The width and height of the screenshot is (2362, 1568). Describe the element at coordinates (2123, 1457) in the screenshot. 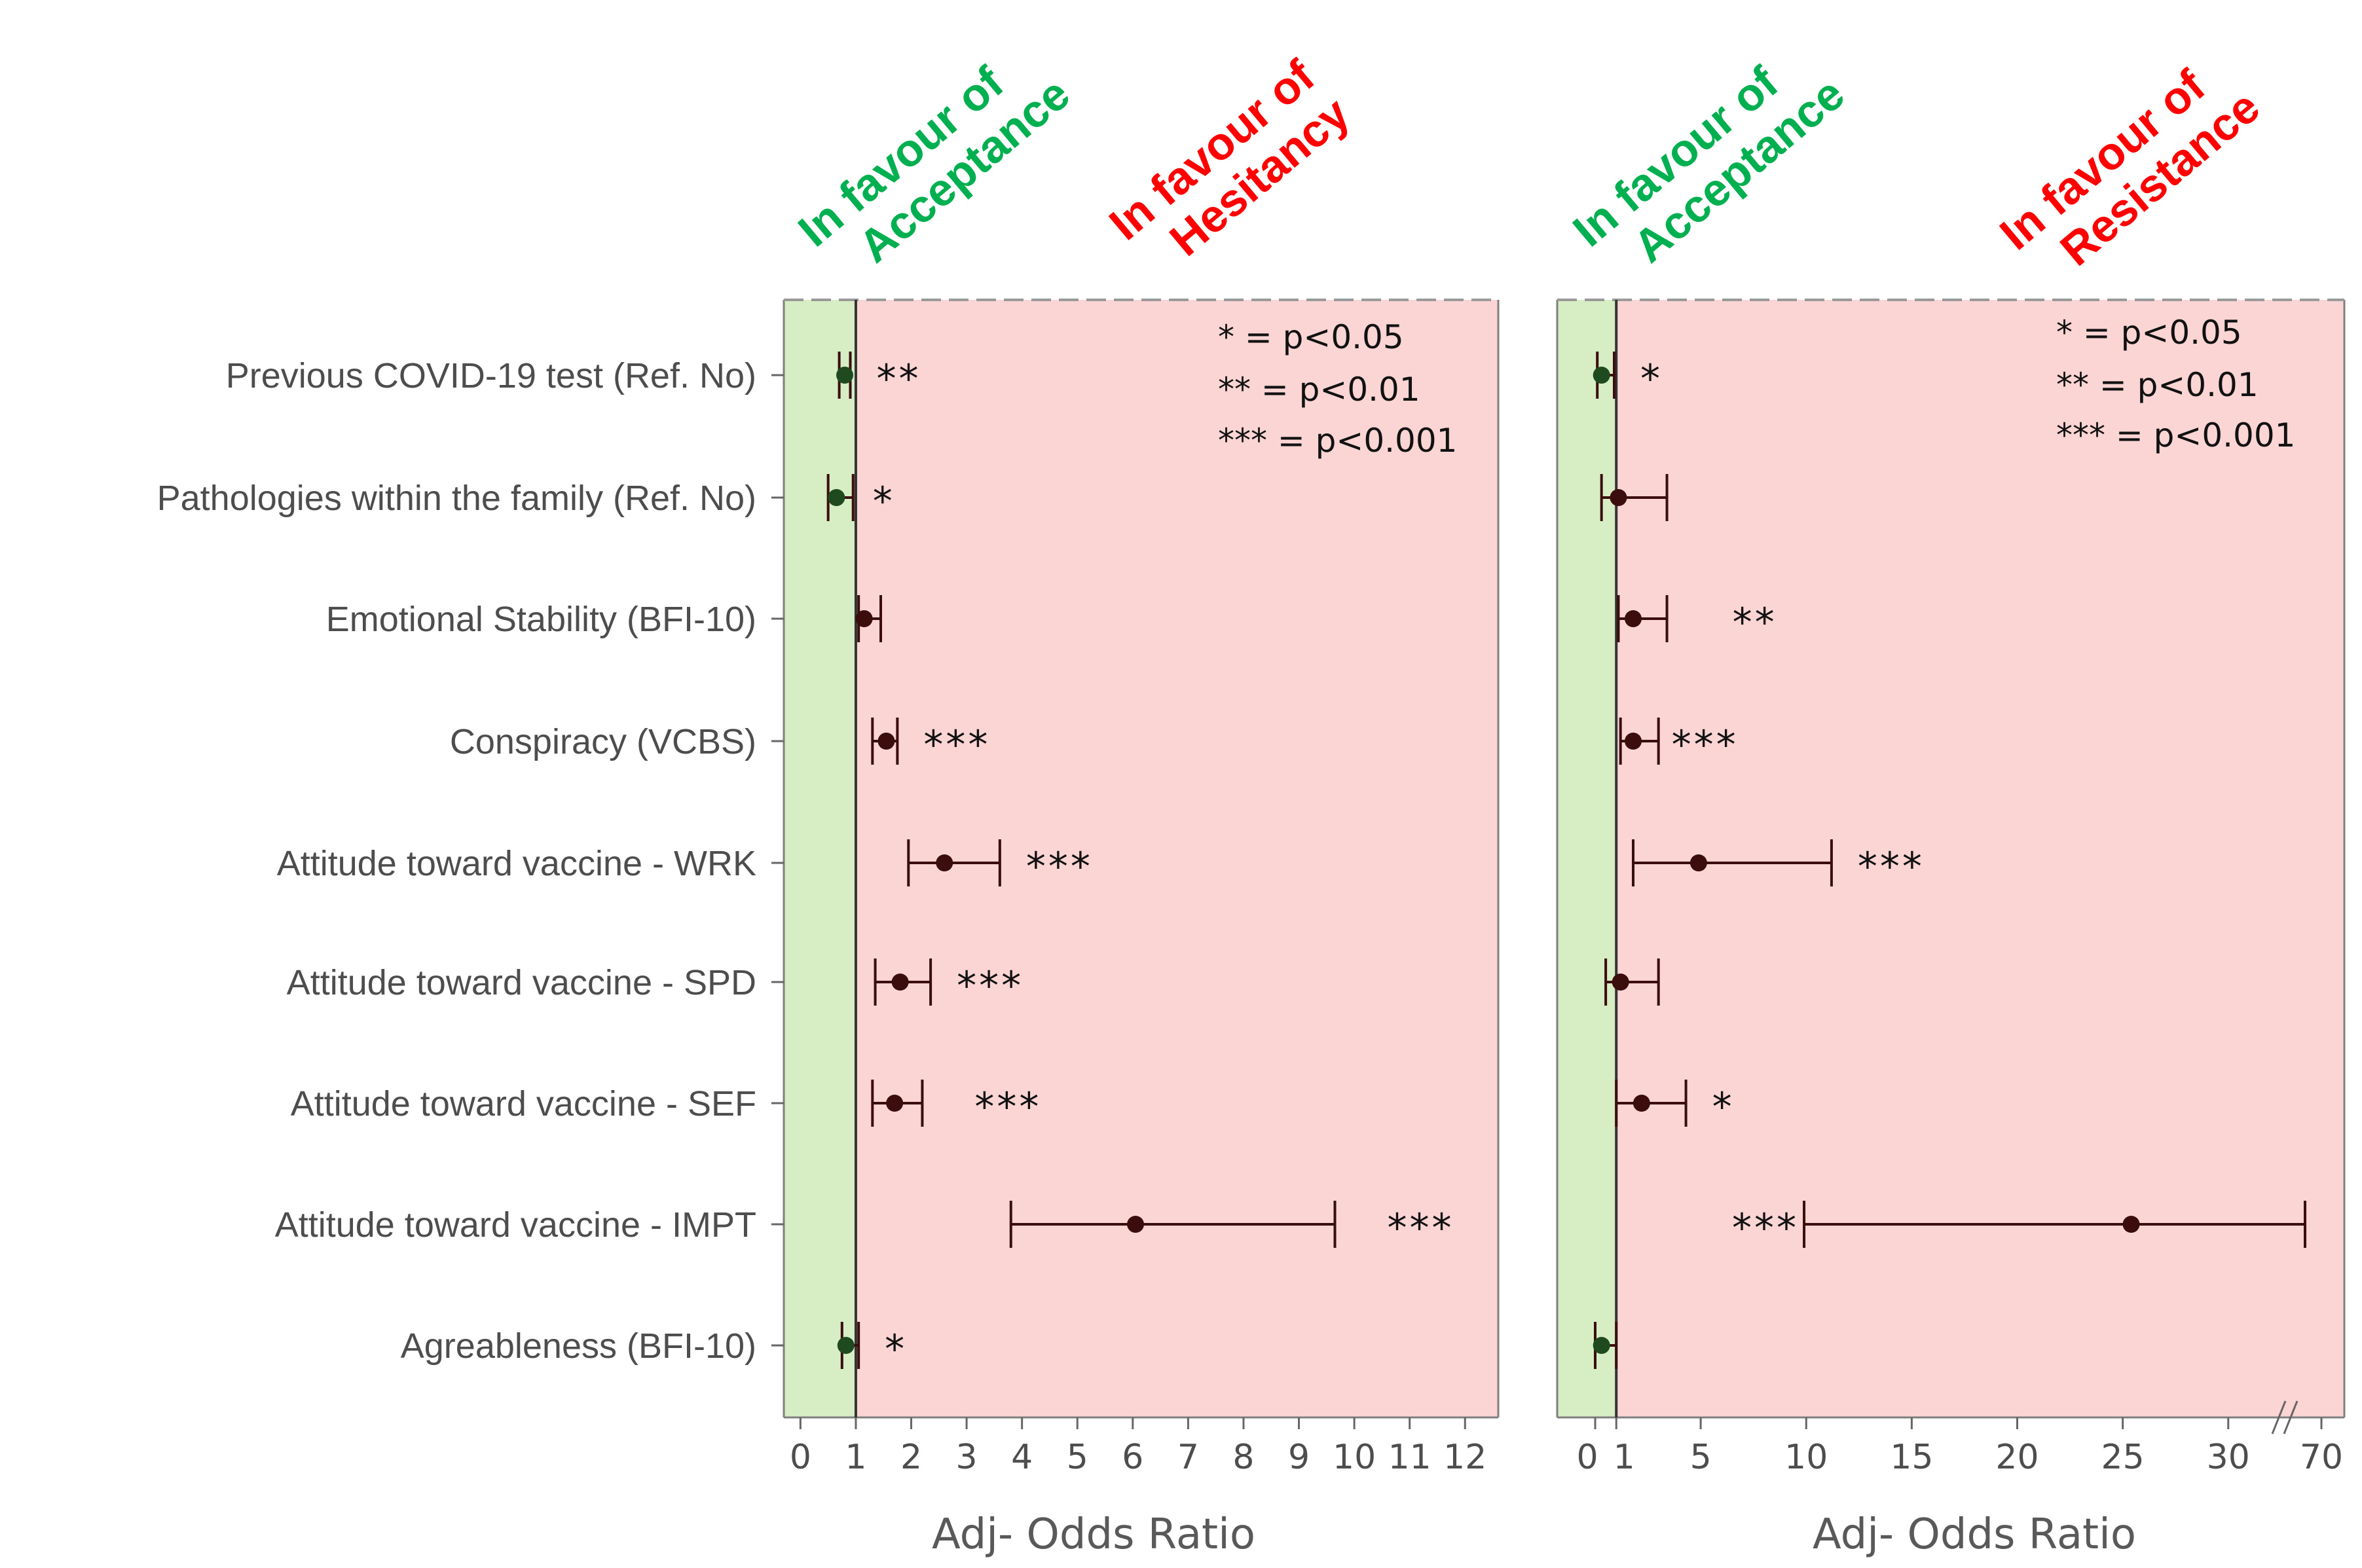

I see `x-tick-label: 25` at that location.